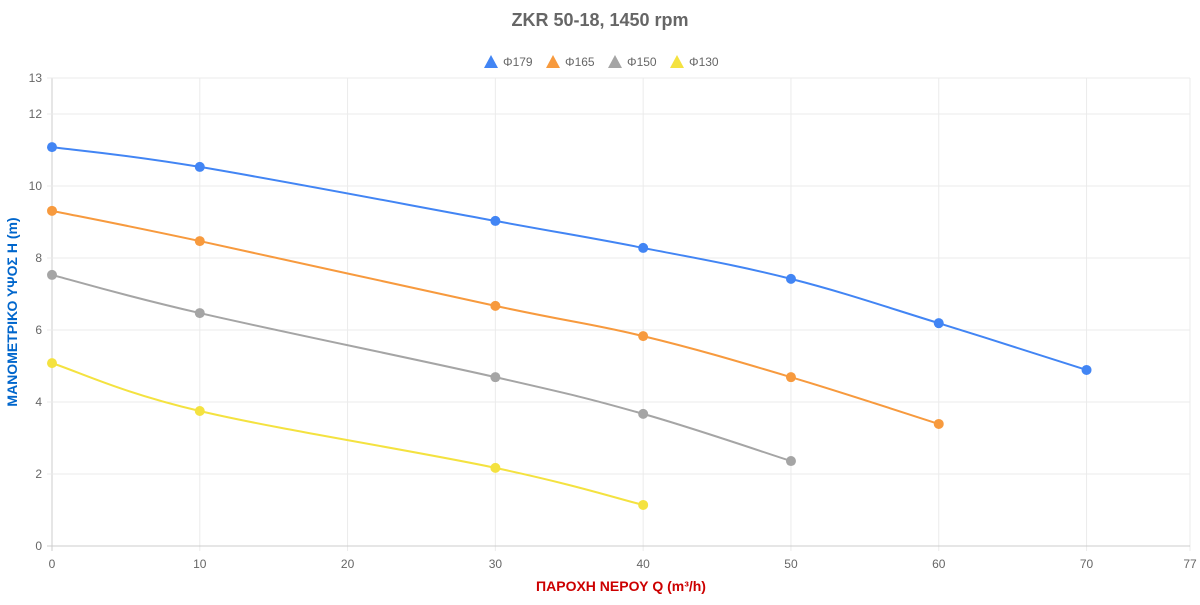 This screenshot has width=1200, height=605. I want to click on legend-label: Φ165, so click(580, 62).